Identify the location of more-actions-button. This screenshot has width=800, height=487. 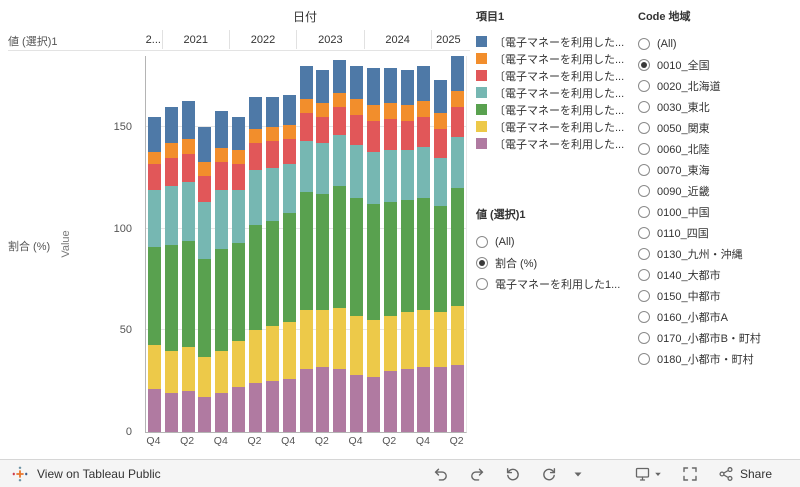
(578, 474).